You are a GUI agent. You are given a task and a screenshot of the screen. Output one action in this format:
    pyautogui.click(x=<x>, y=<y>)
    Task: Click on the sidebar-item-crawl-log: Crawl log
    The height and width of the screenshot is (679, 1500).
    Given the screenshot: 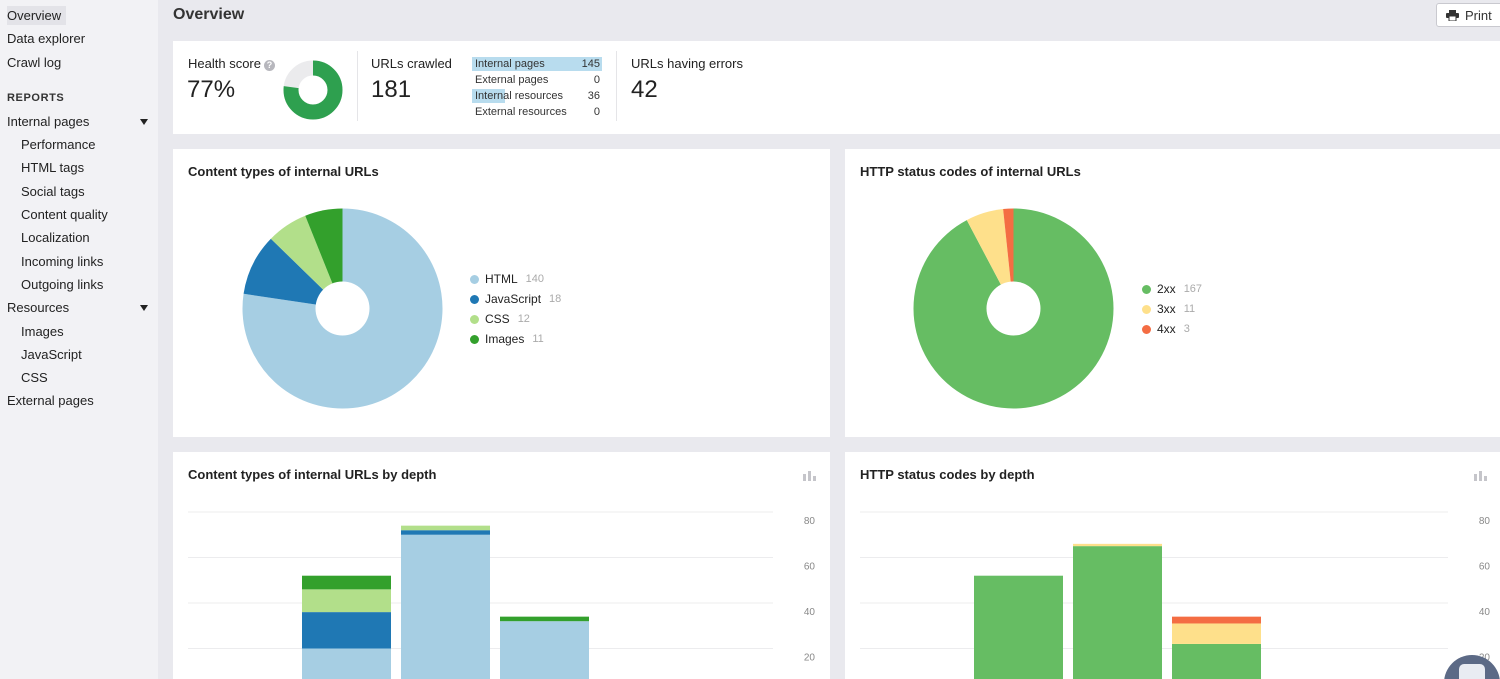 What is the action you would take?
    pyautogui.click(x=79, y=63)
    